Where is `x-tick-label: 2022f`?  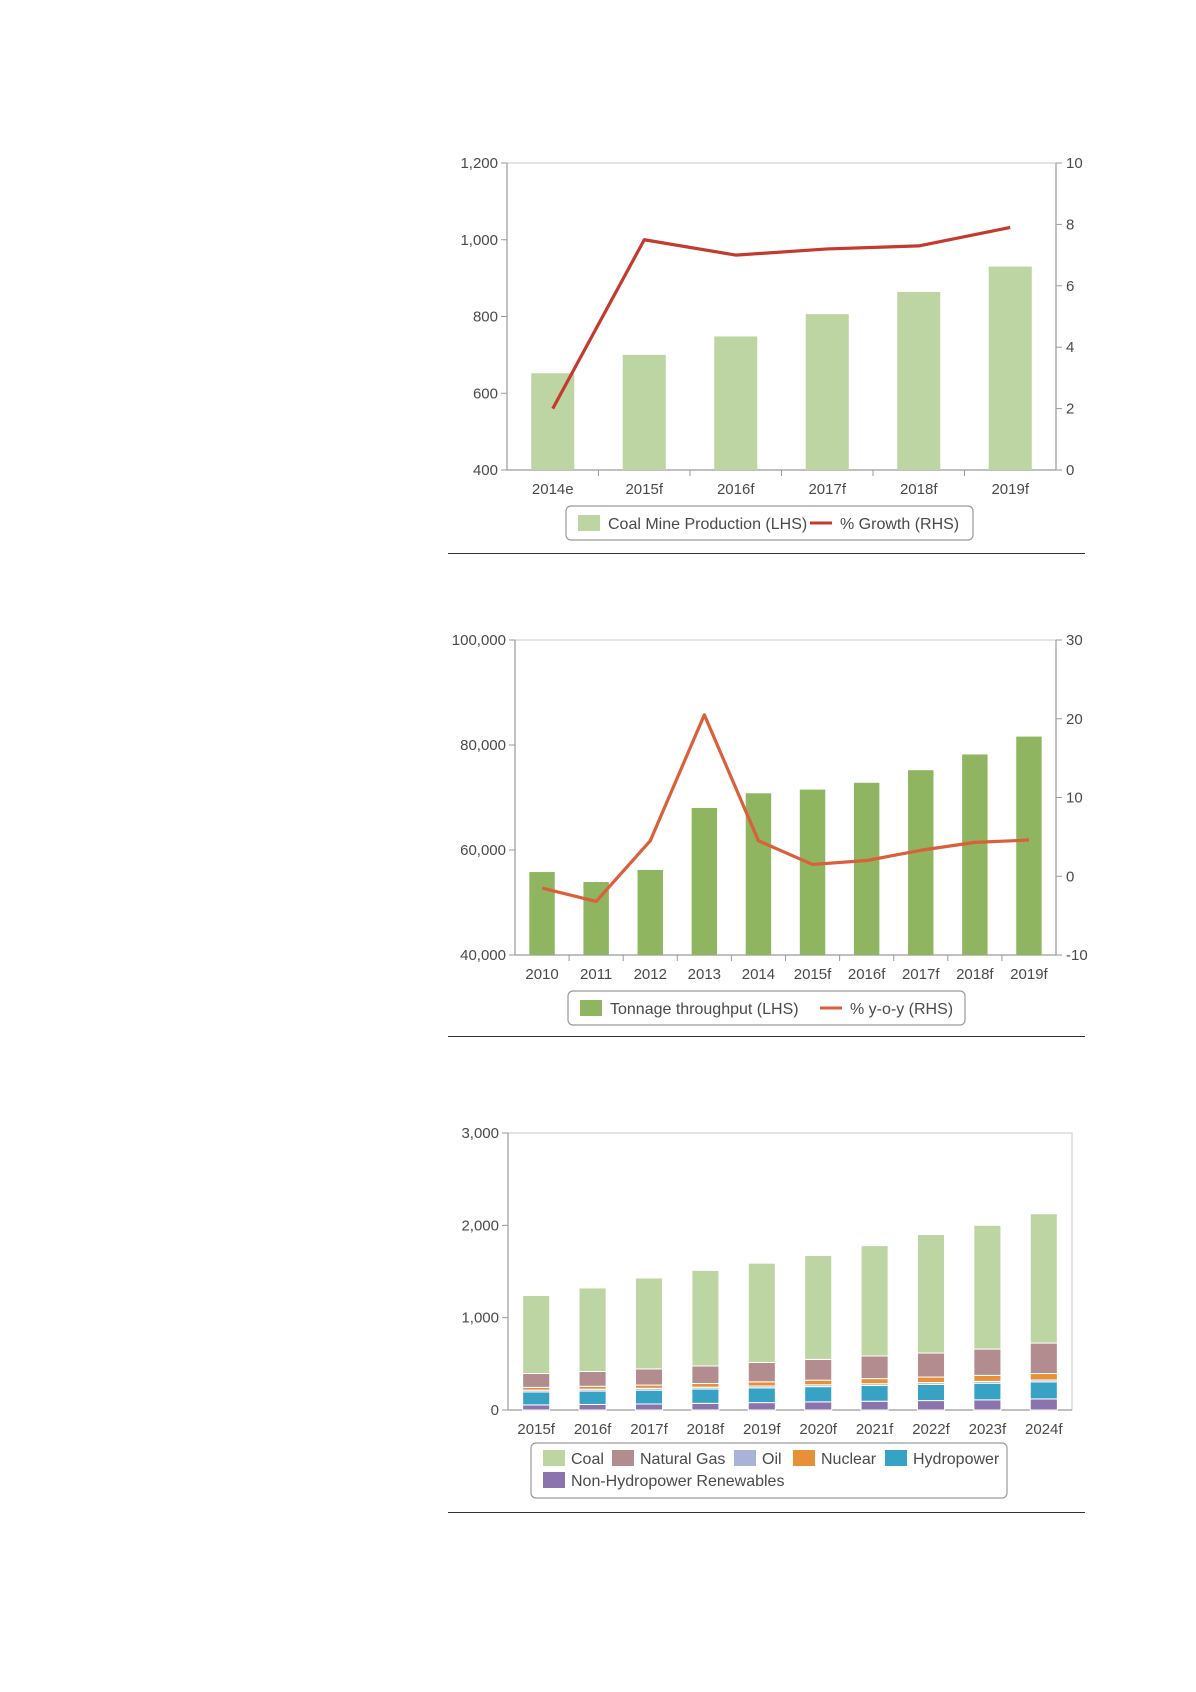 x-tick-label: 2022f is located at coordinates (931, 1429).